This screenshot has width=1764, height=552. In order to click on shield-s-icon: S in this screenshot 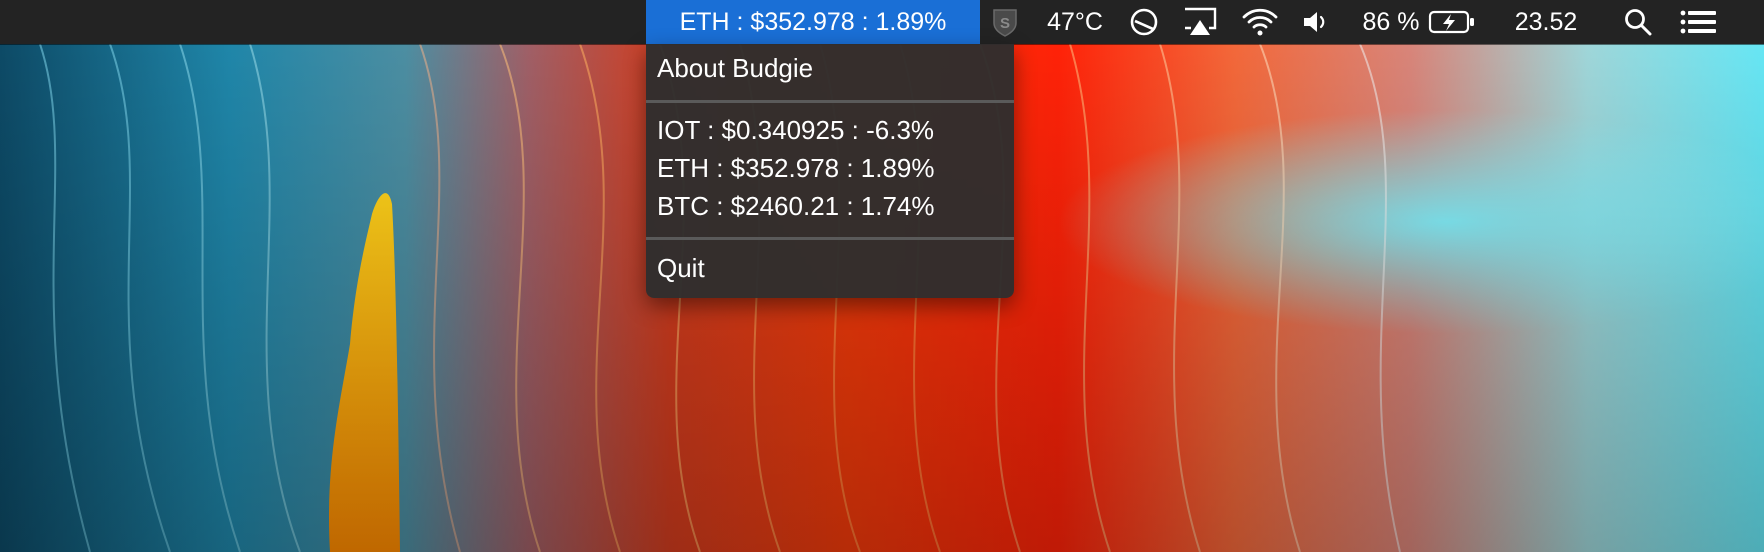, I will do `click(1005, 22)`.